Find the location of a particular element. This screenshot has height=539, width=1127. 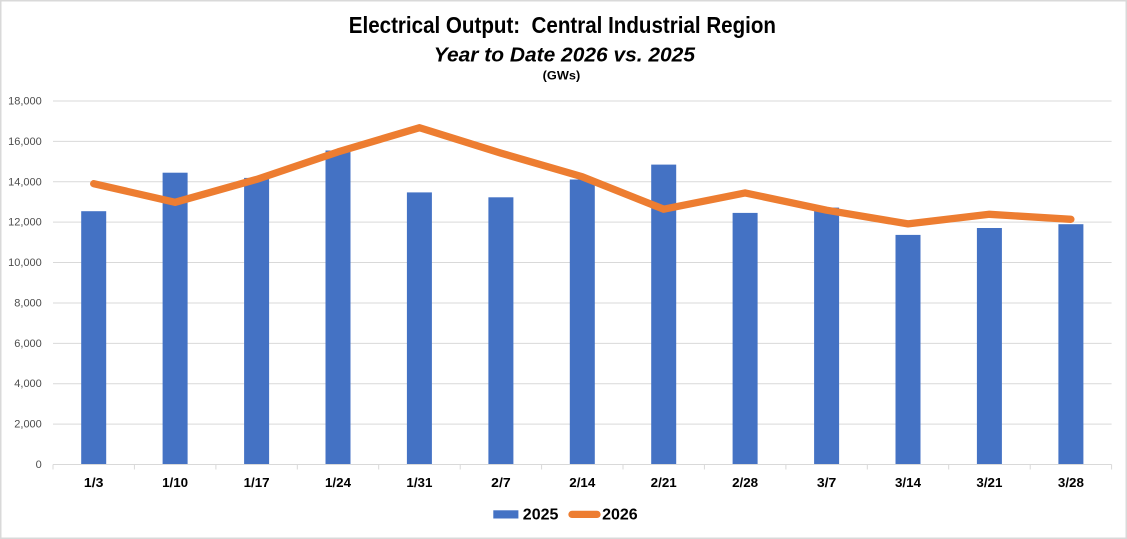

svg-text: 4,000 is located at coordinates (28, 384).